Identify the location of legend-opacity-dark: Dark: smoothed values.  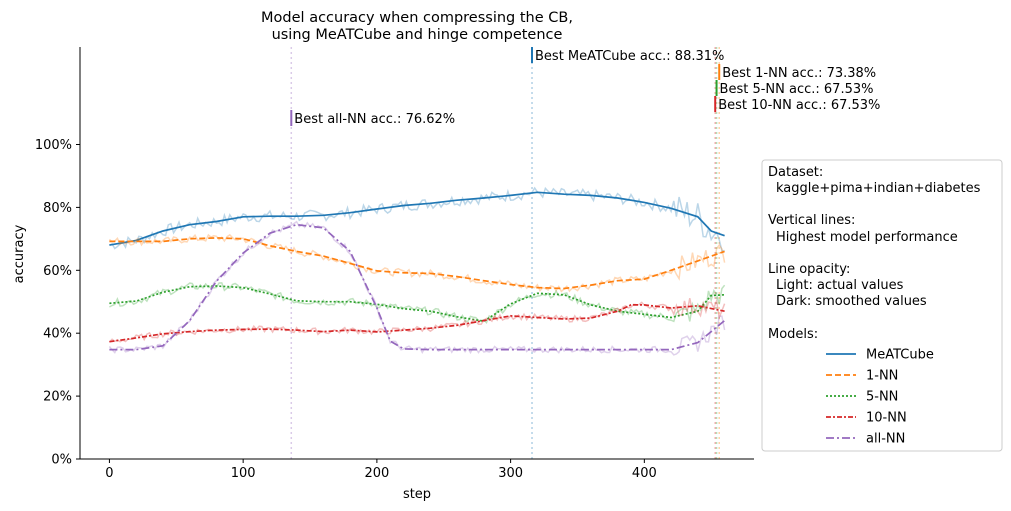
(851, 301).